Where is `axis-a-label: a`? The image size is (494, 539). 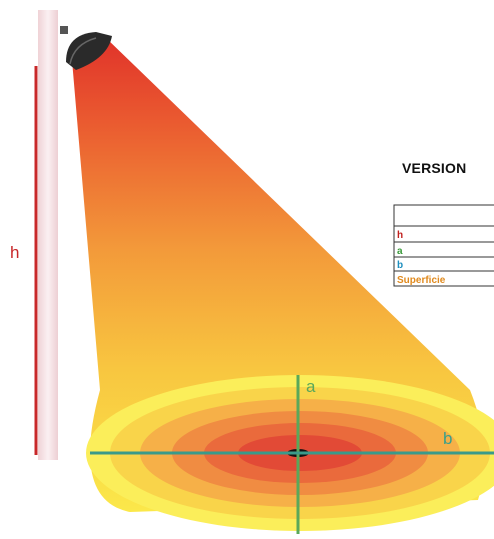
axis-a-label: a is located at coordinates (311, 386).